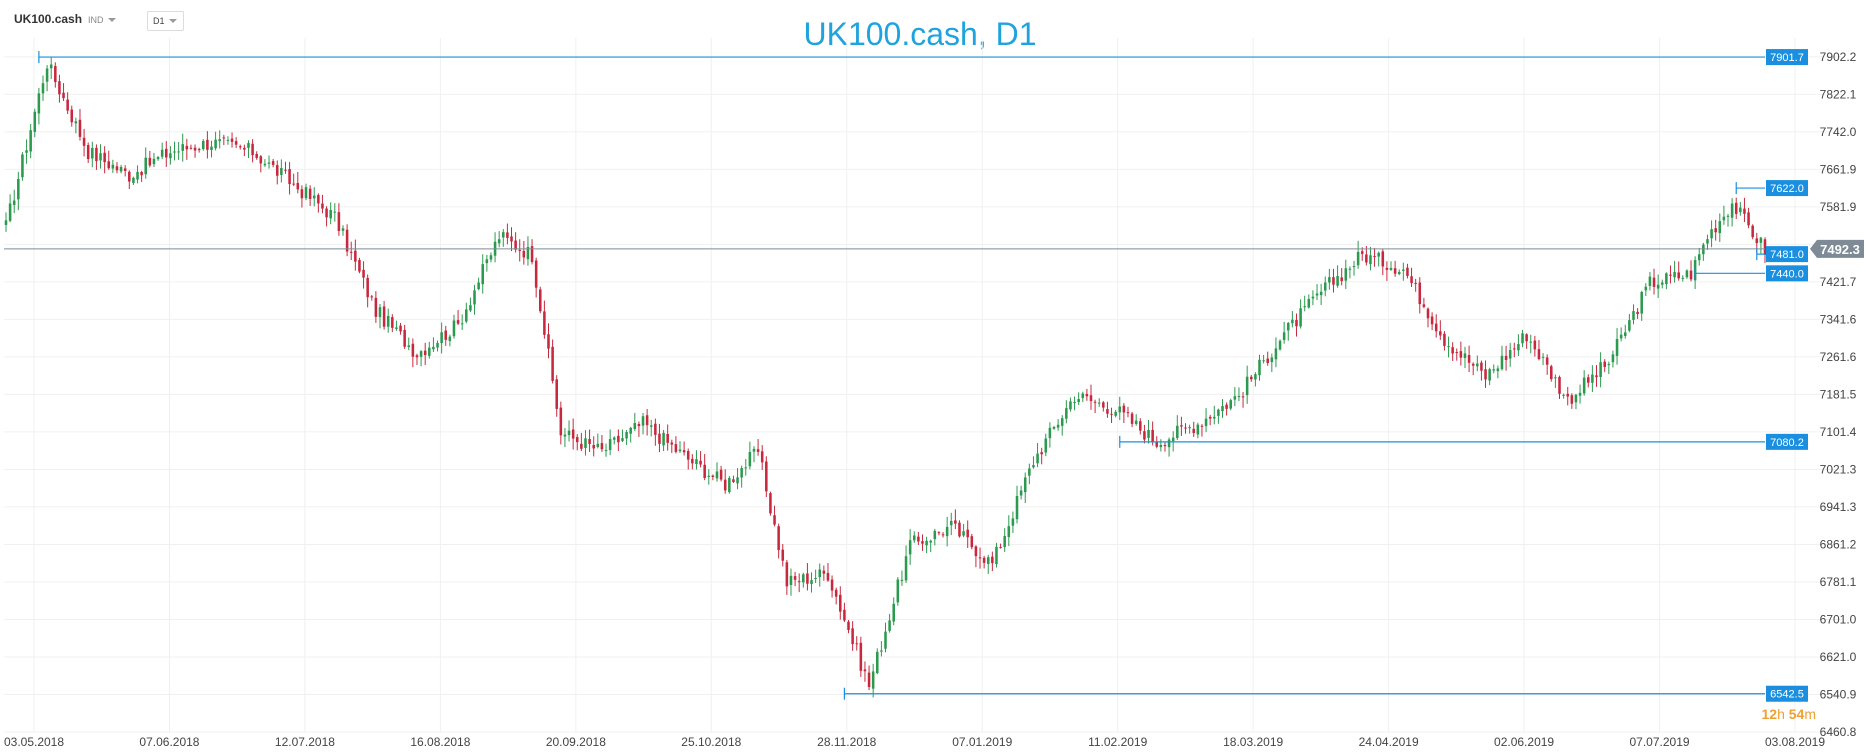 The width and height of the screenshot is (1866, 756). I want to click on y-tick-label: 7742.0, so click(1838, 132).